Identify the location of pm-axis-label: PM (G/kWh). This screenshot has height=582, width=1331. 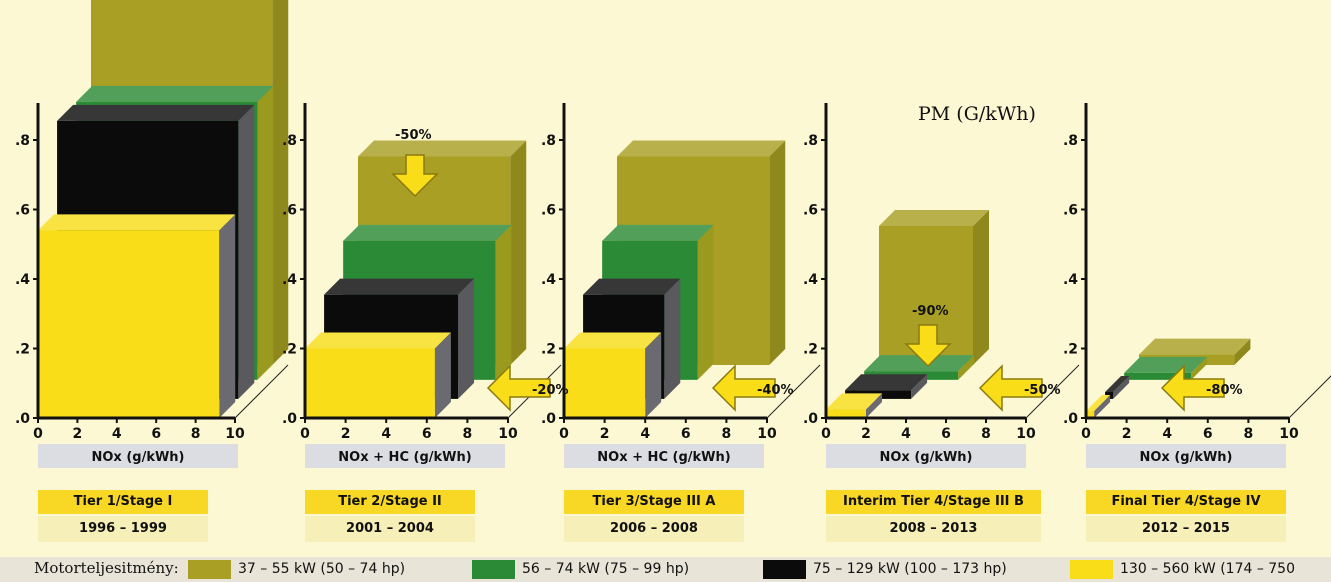
(977, 114).